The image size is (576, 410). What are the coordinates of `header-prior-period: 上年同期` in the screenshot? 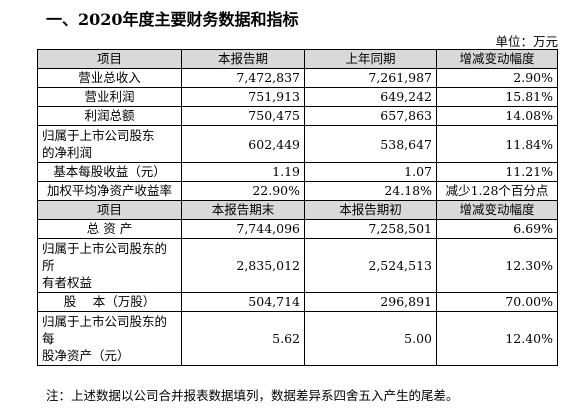 It's located at (370, 59).